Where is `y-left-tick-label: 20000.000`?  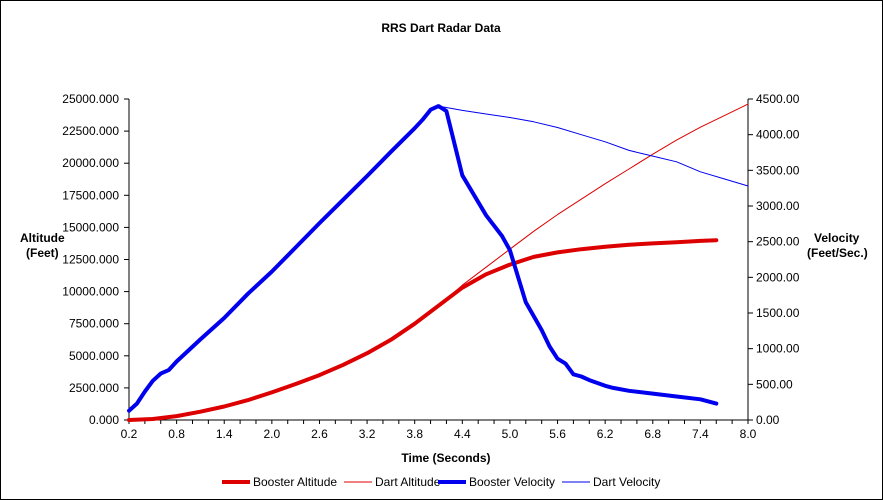 y-left-tick-label: 20000.000 is located at coordinates (90, 163).